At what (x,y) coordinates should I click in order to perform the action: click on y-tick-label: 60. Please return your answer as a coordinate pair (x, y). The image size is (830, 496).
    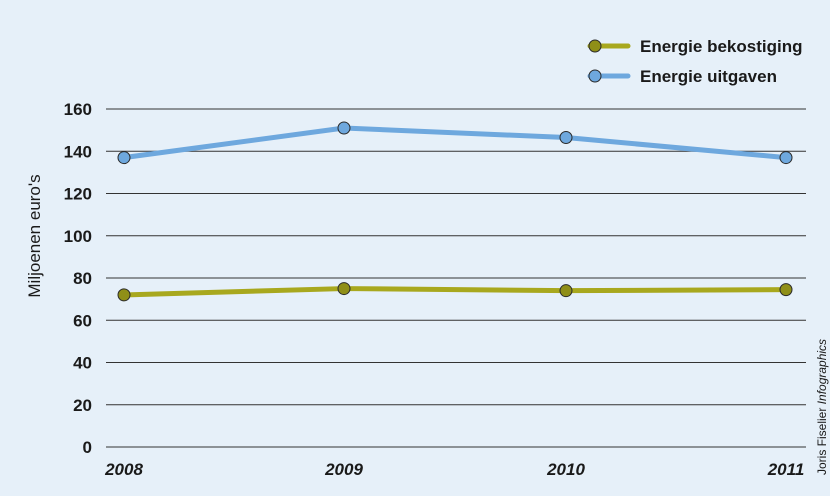
    Looking at the image, I should click on (82, 320).